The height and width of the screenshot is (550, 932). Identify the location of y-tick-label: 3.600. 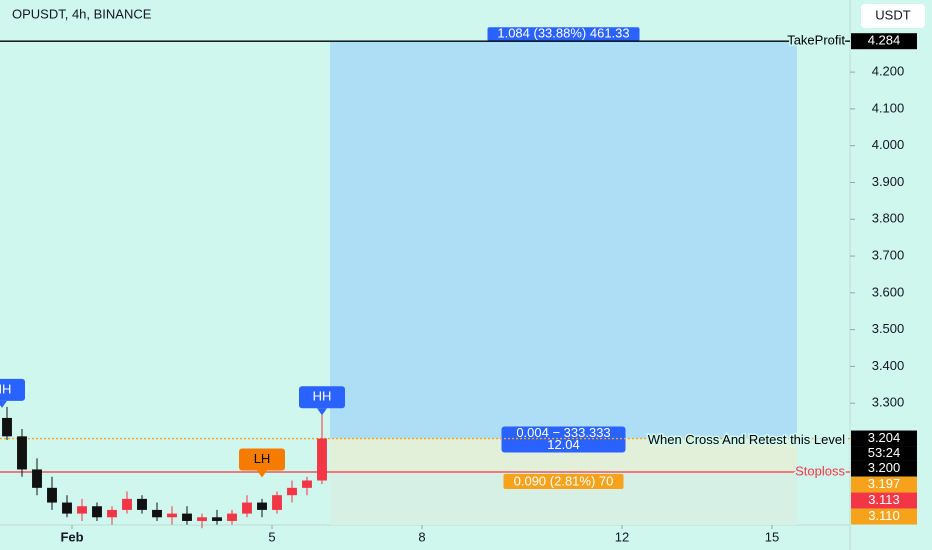
(888, 291).